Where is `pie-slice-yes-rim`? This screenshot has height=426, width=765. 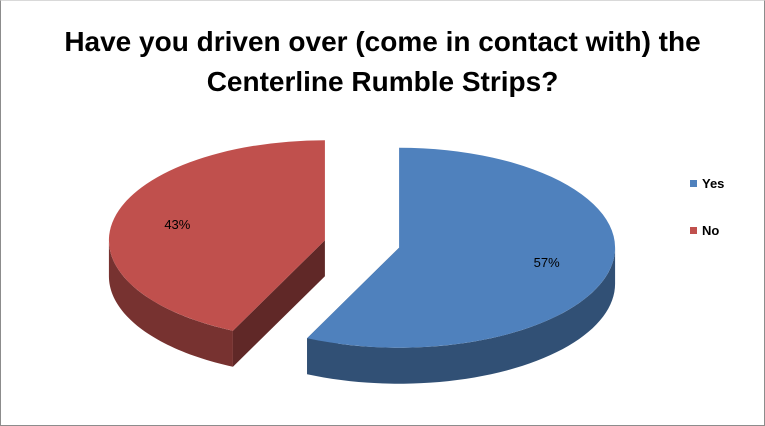
pie-slice-yes-rim is located at coordinates (461, 315).